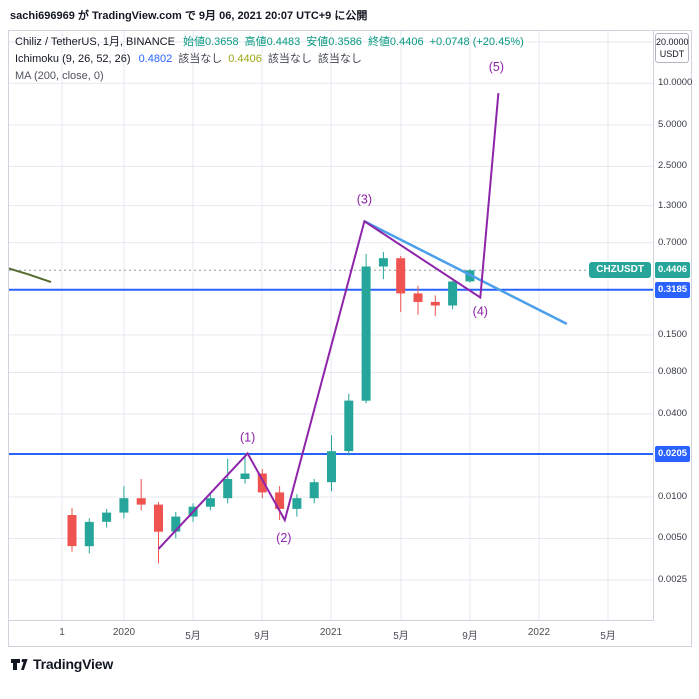  I want to click on price-tick: 0.0100, so click(673, 496).